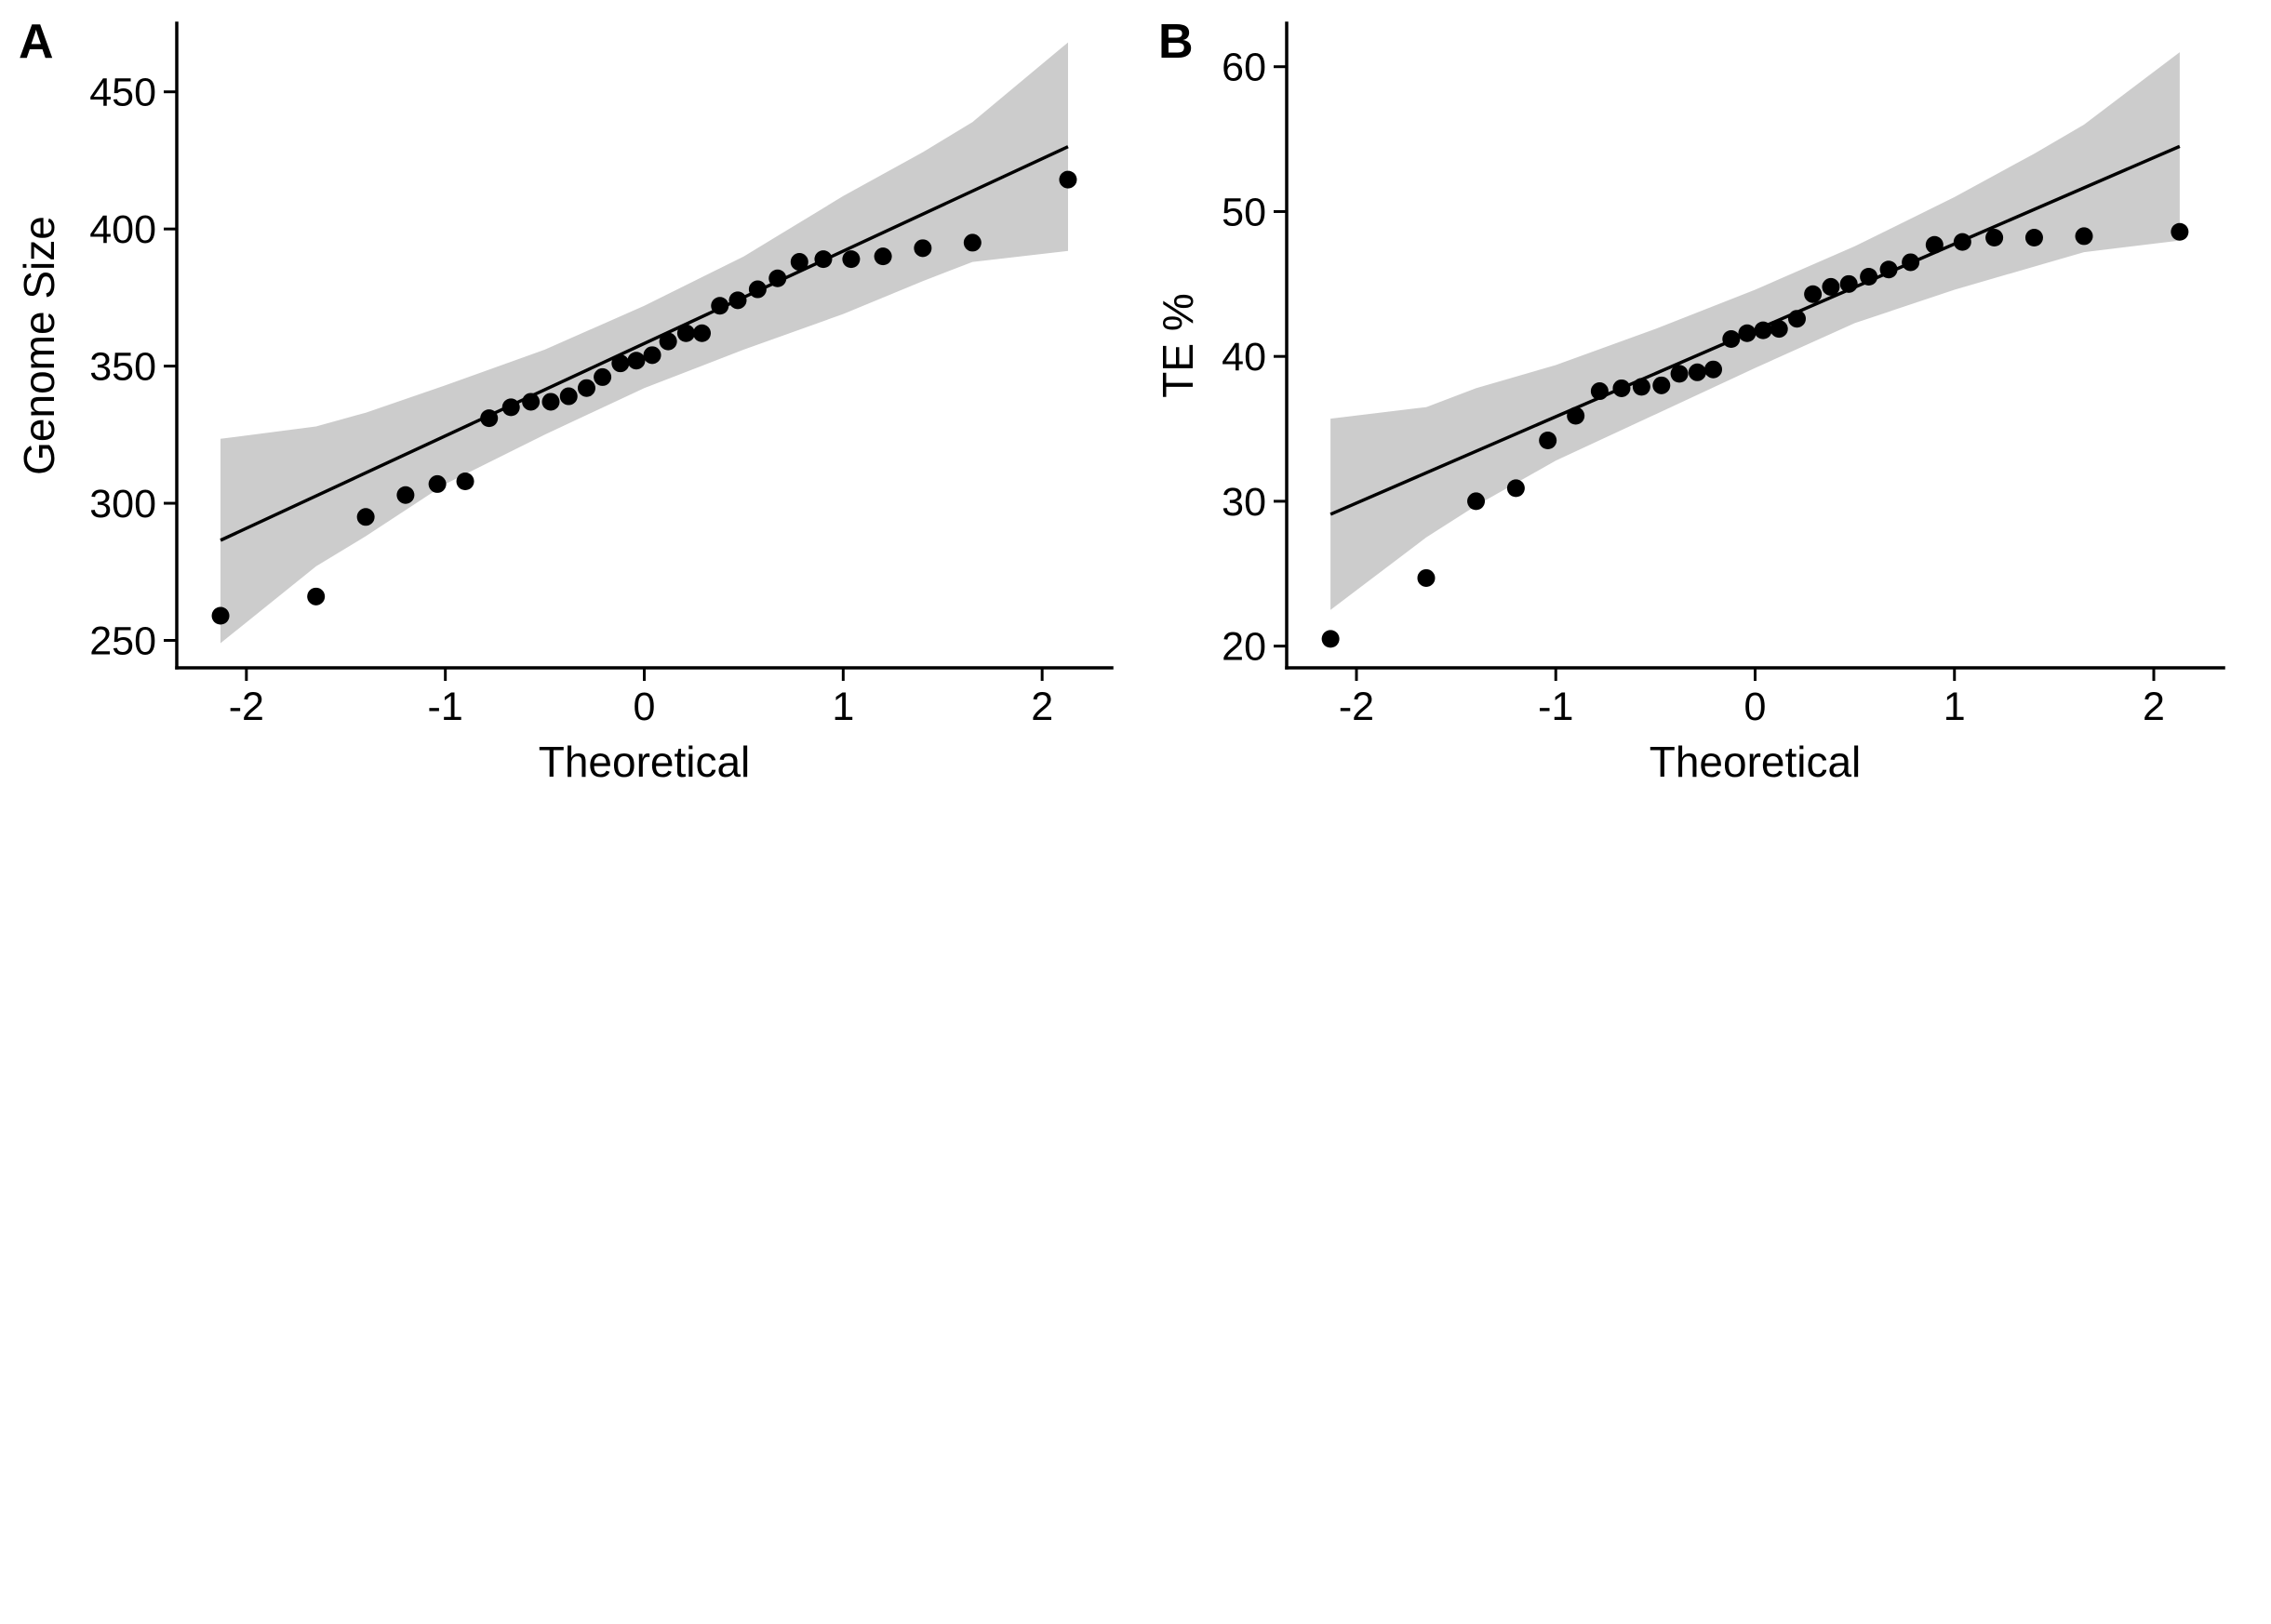 The height and width of the screenshot is (1624, 2271). I want to click on y-tick-label-b: 50, so click(1244, 212).